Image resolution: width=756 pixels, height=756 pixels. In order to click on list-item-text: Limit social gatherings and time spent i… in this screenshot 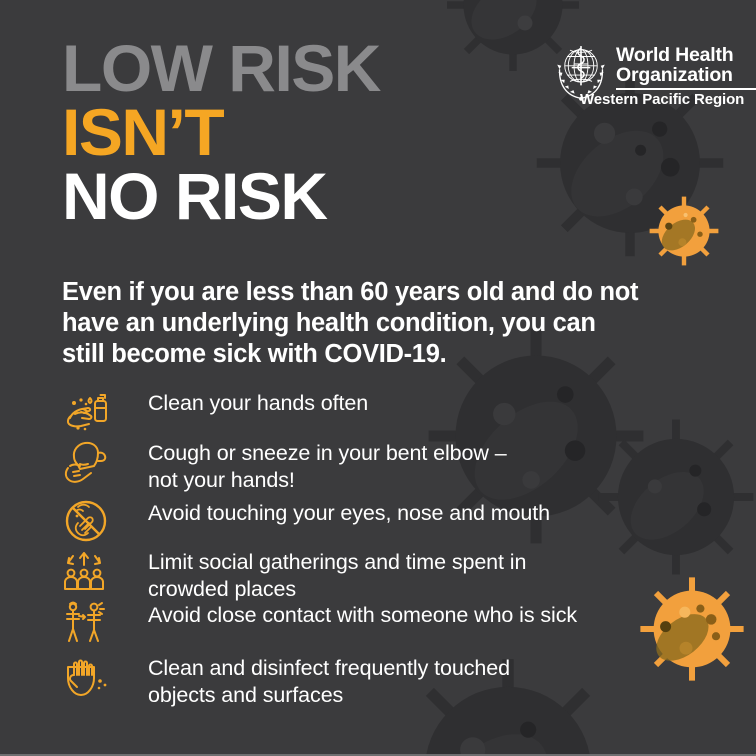, I will do `click(337, 575)`.